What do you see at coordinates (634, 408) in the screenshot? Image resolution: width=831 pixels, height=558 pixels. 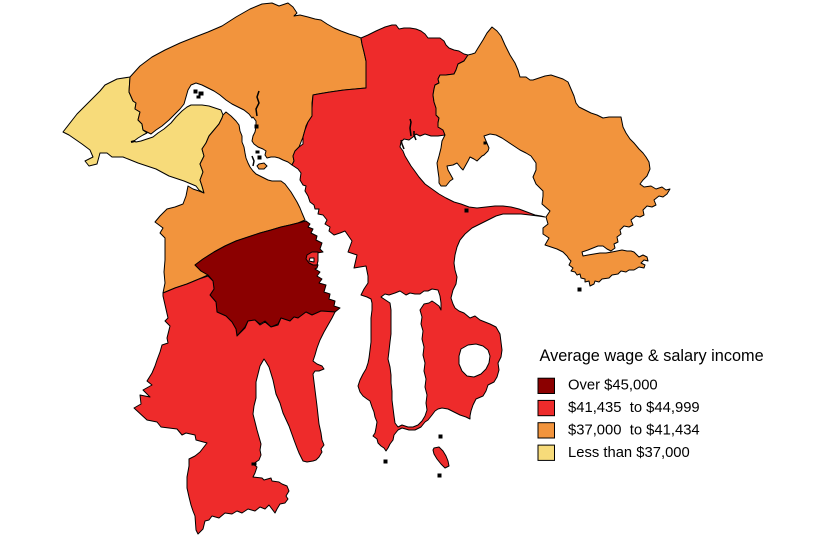 I see `svg-text: $41,435 to $44,999` at bounding box center [634, 408].